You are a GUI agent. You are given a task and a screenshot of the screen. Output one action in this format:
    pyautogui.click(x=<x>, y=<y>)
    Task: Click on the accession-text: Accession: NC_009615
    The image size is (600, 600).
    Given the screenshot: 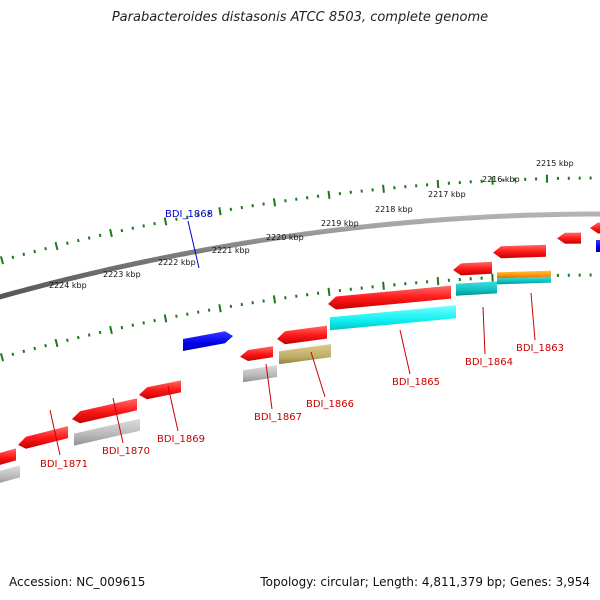 What is the action you would take?
    pyautogui.click(x=77, y=582)
    